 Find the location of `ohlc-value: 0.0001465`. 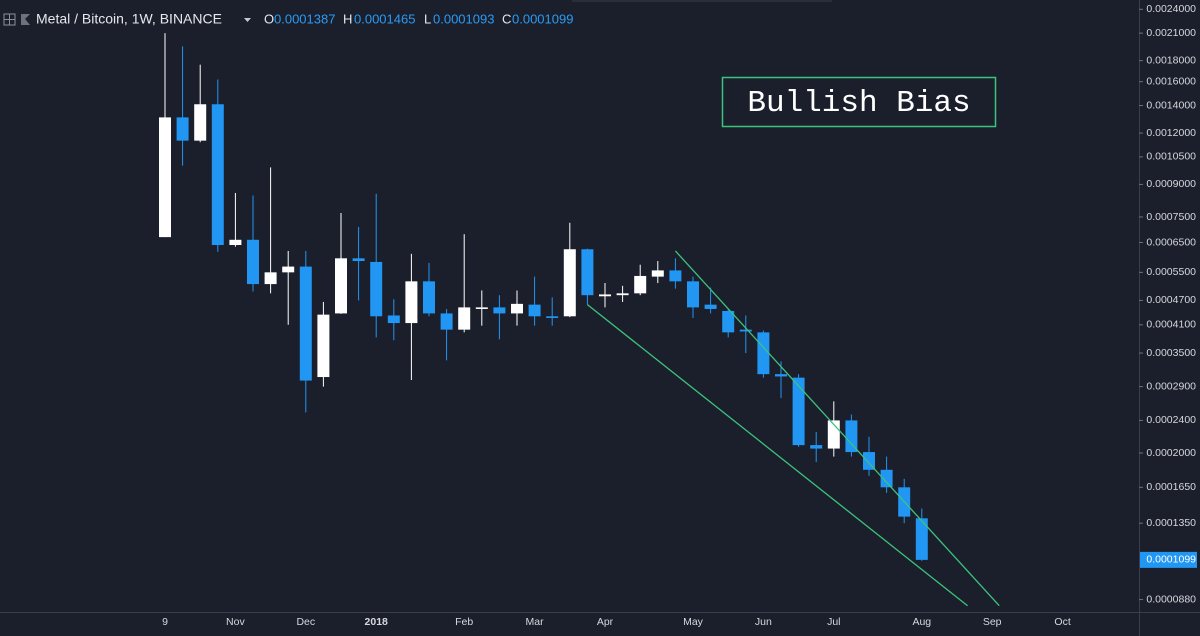

ohlc-value: 0.0001465 is located at coordinates (384, 18).